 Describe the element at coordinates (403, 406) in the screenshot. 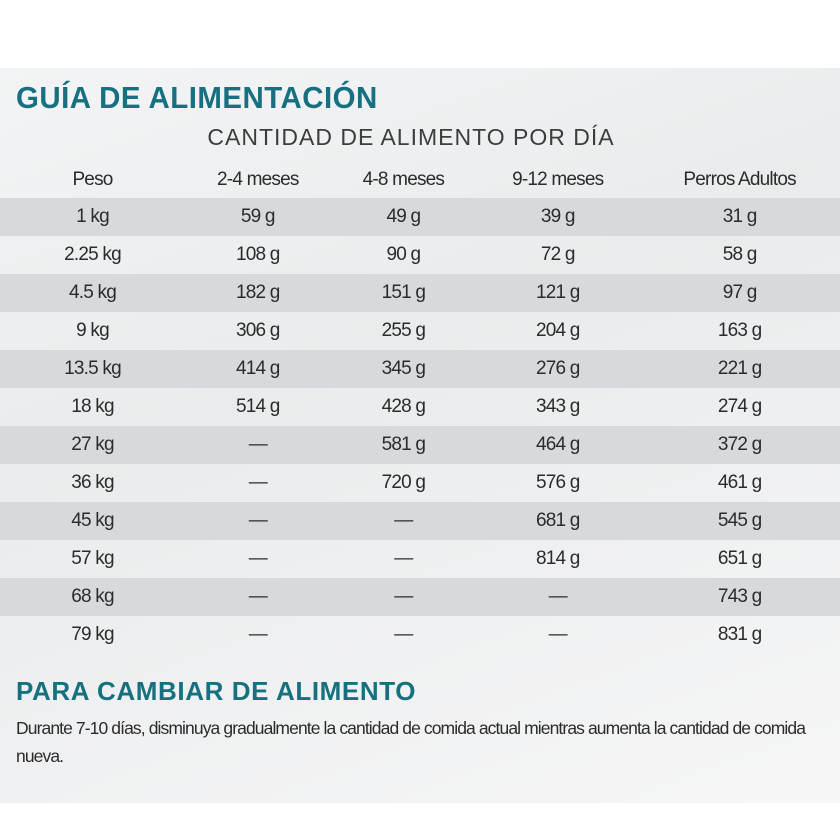

I see `table-cell: 428 g` at that location.